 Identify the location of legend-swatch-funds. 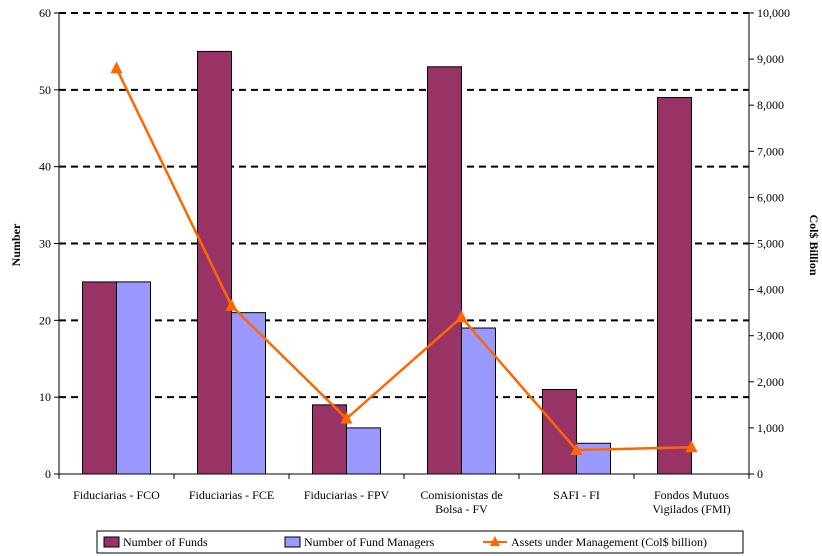
(111, 542).